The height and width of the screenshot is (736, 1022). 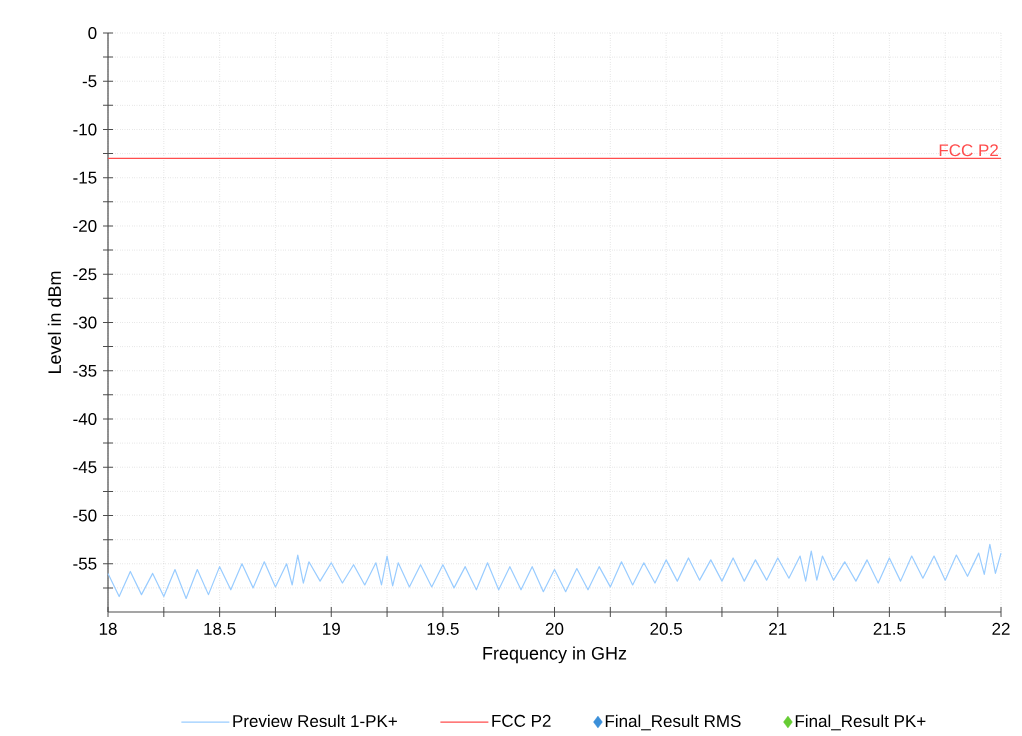 I want to click on y-tick-label: -45, so click(x=85, y=467).